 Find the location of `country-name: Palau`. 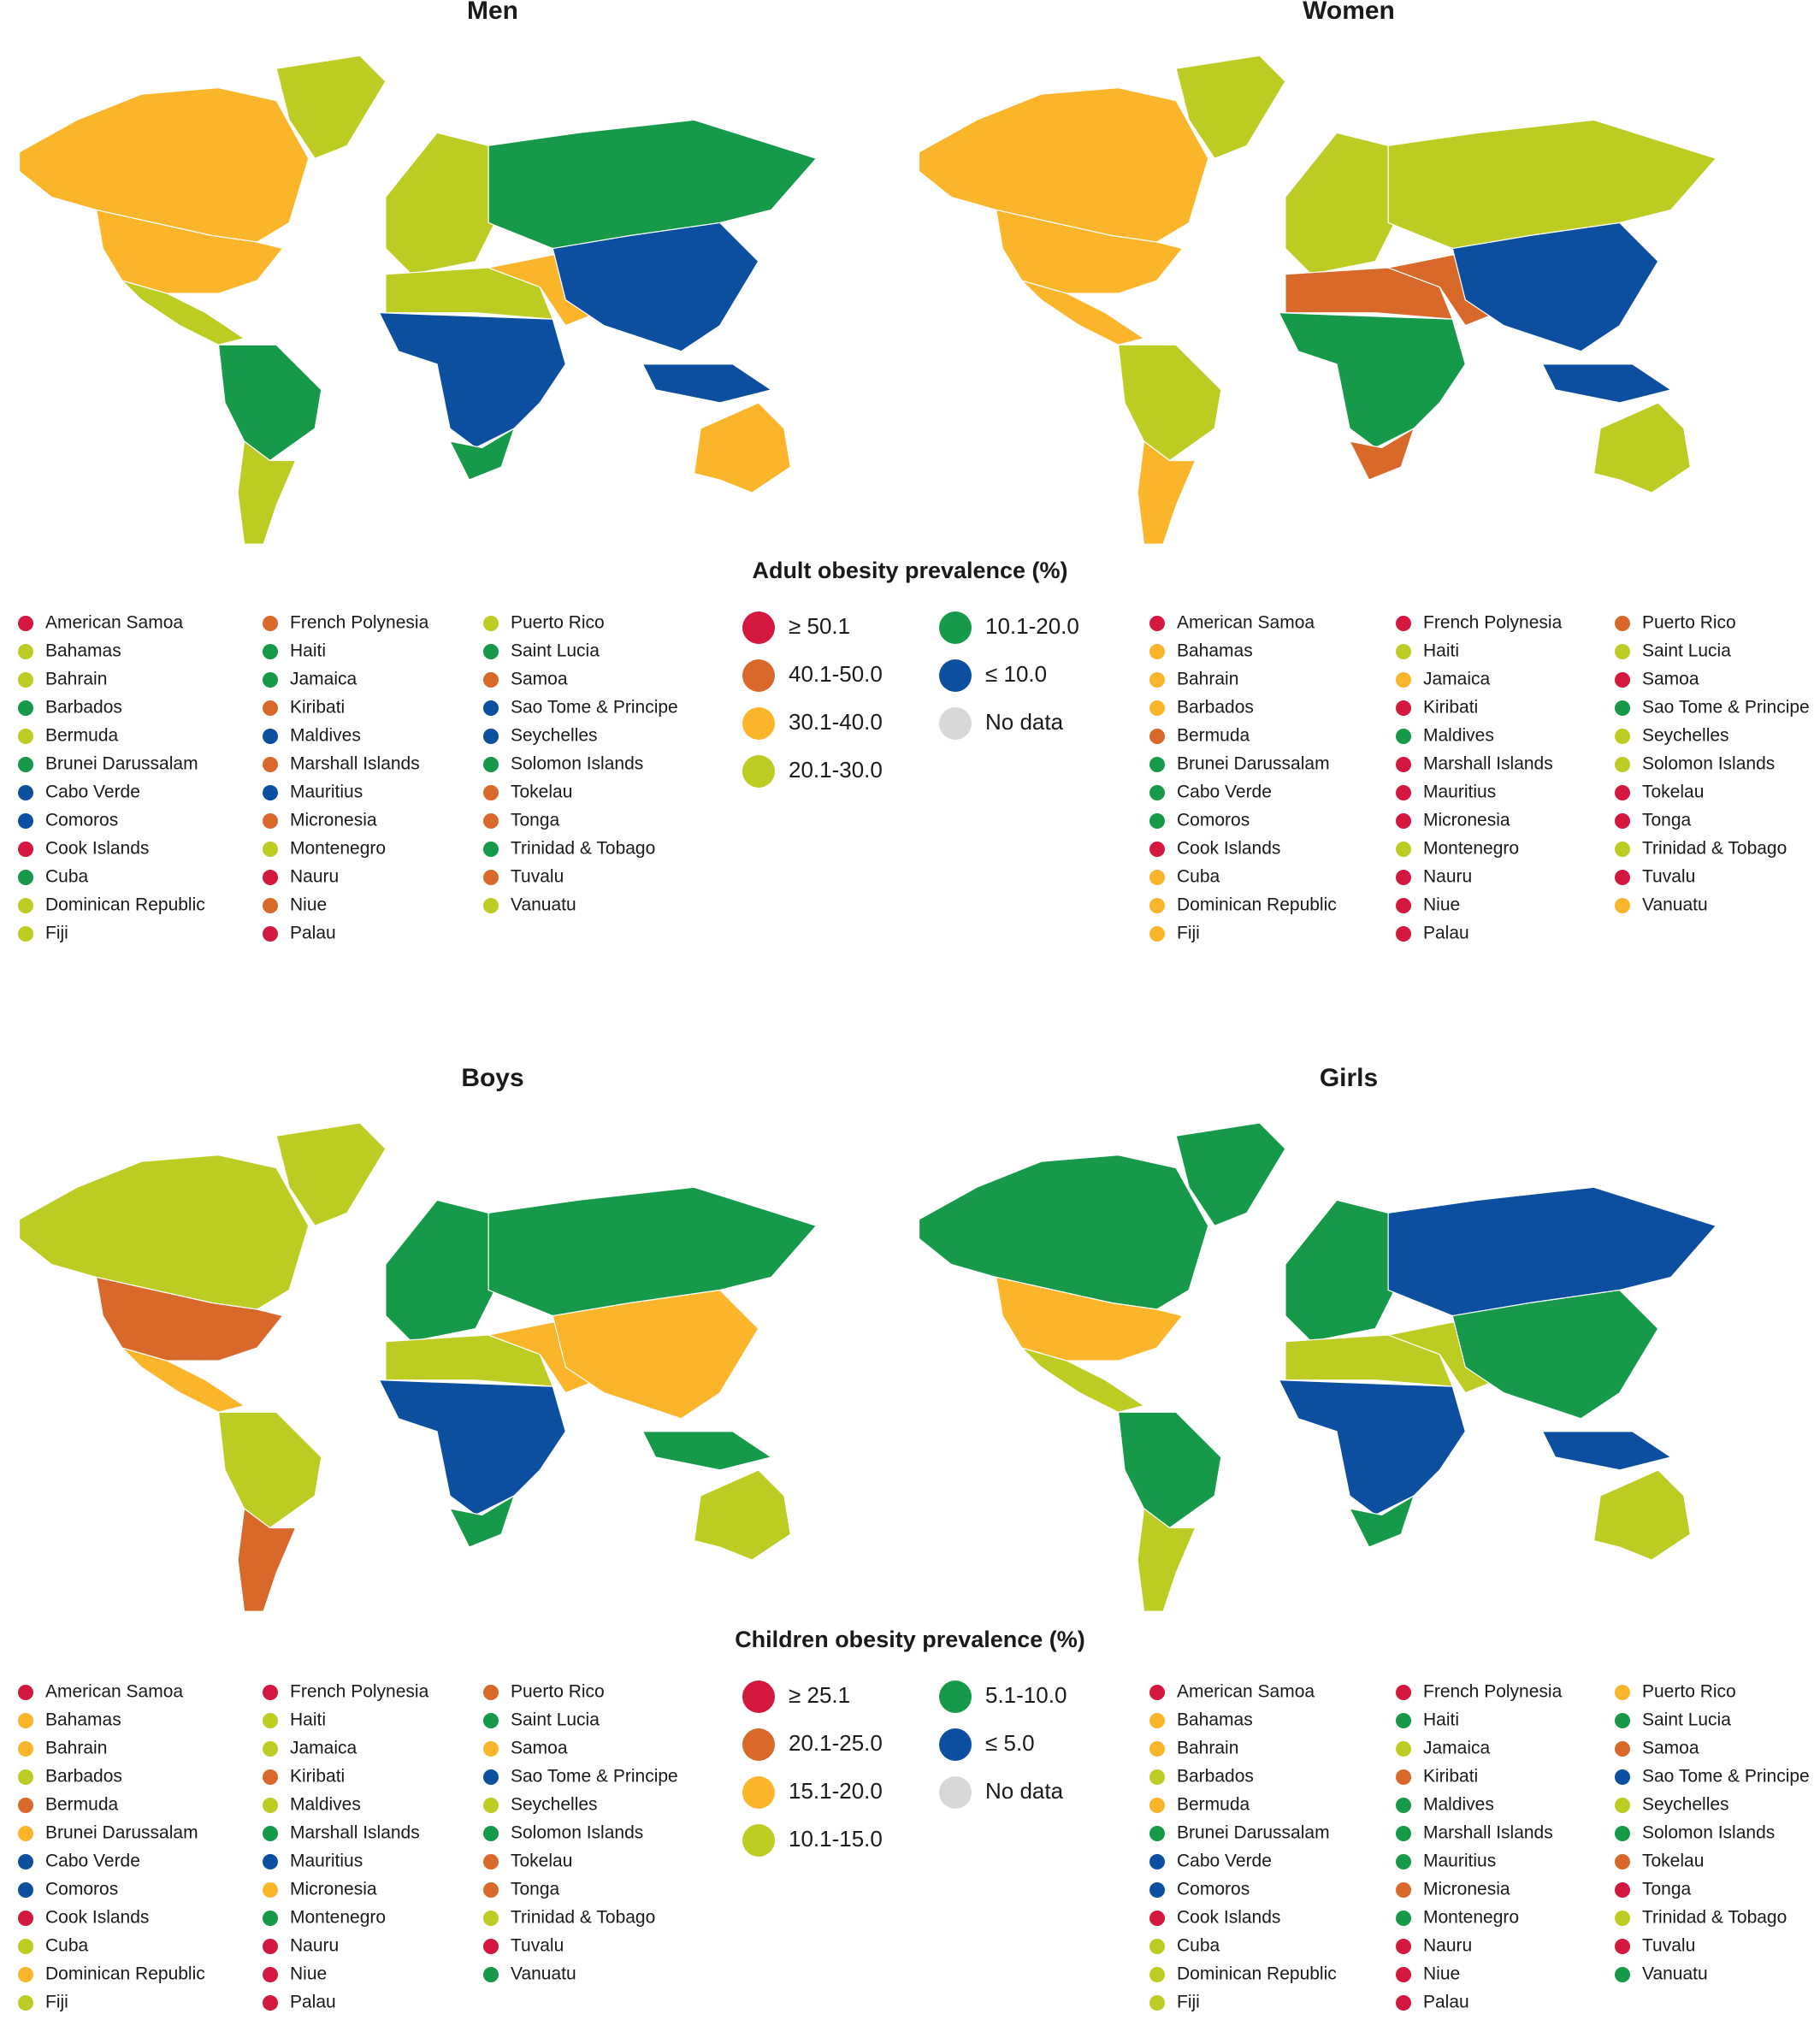

country-name: Palau is located at coordinates (313, 2002).